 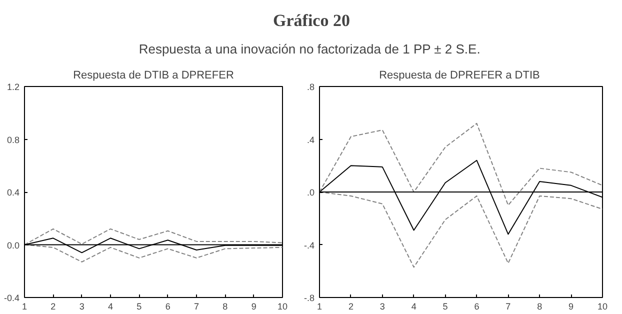 What do you see at coordinates (310, 139) in the screenshot?
I see `y-tick-label: .4` at bounding box center [310, 139].